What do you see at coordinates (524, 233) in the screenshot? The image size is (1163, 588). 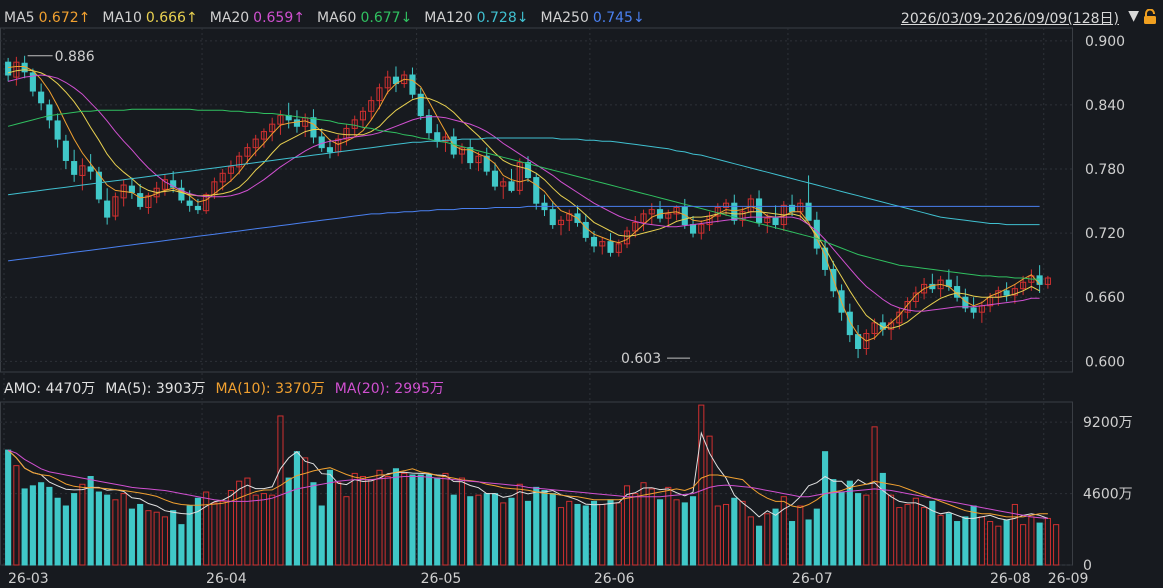 I see `ma-line-ma250` at bounding box center [524, 233].